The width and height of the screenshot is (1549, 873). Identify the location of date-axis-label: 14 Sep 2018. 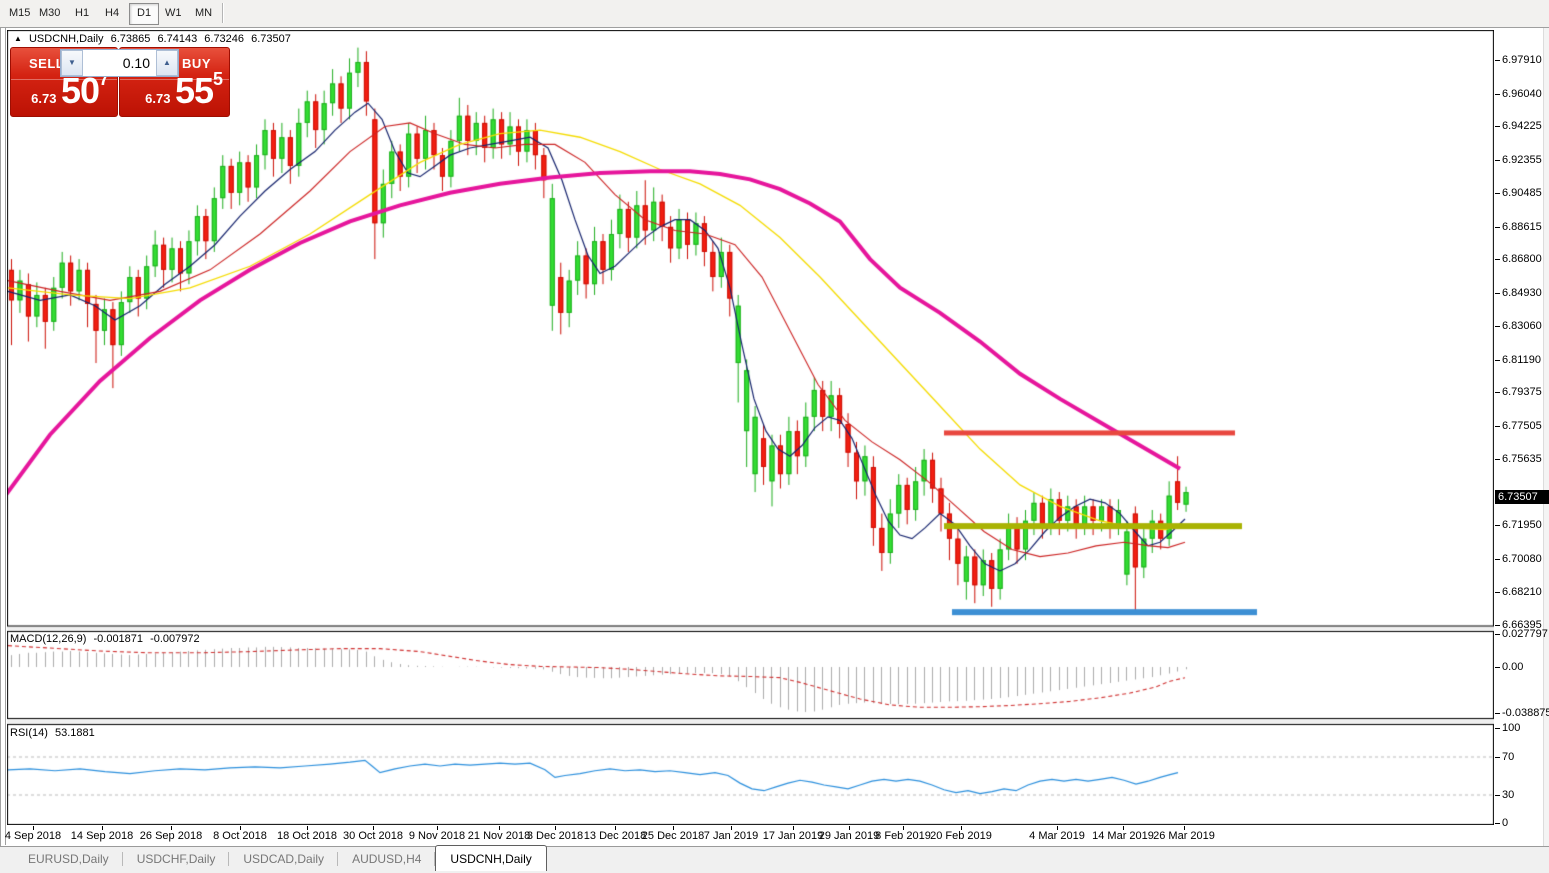
(102, 836).